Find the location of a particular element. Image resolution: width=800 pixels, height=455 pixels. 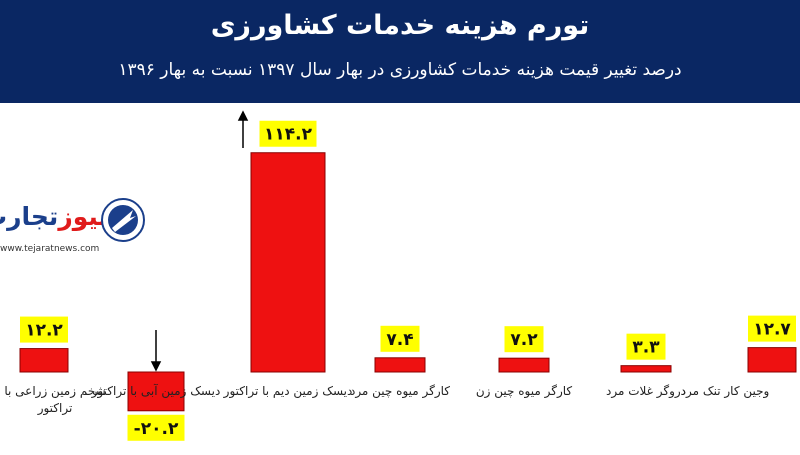

value-label-6: ۱۲.۷ is located at coordinates (772, 328).